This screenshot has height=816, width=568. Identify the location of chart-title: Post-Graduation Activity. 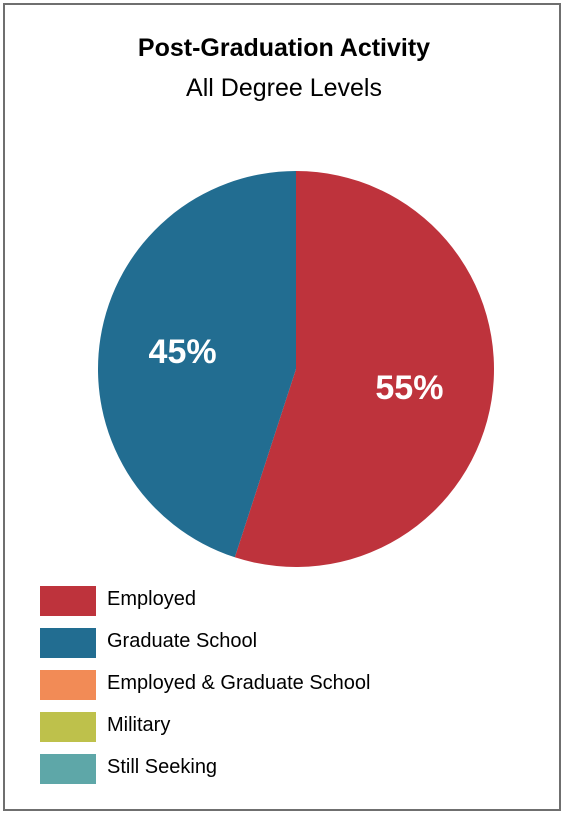
(284, 48).